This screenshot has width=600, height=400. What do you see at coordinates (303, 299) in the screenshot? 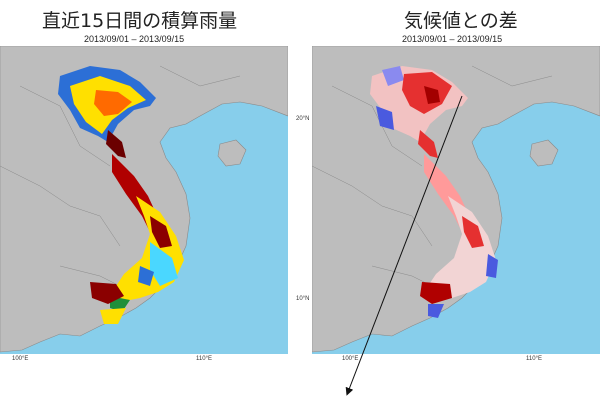
I see `right-y-tick-10n: 10°N` at bounding box center [303, 299].